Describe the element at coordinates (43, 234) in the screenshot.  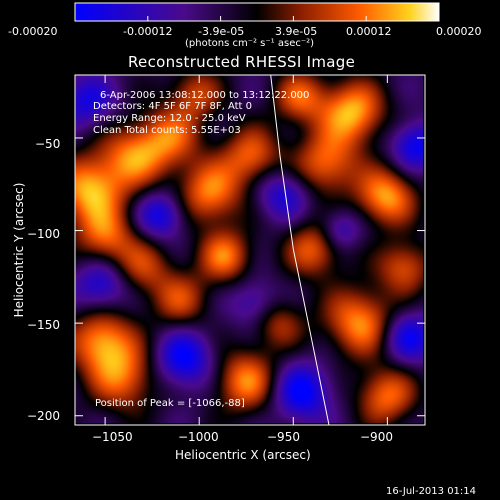
I see `y-tick-label: −100` at that location.